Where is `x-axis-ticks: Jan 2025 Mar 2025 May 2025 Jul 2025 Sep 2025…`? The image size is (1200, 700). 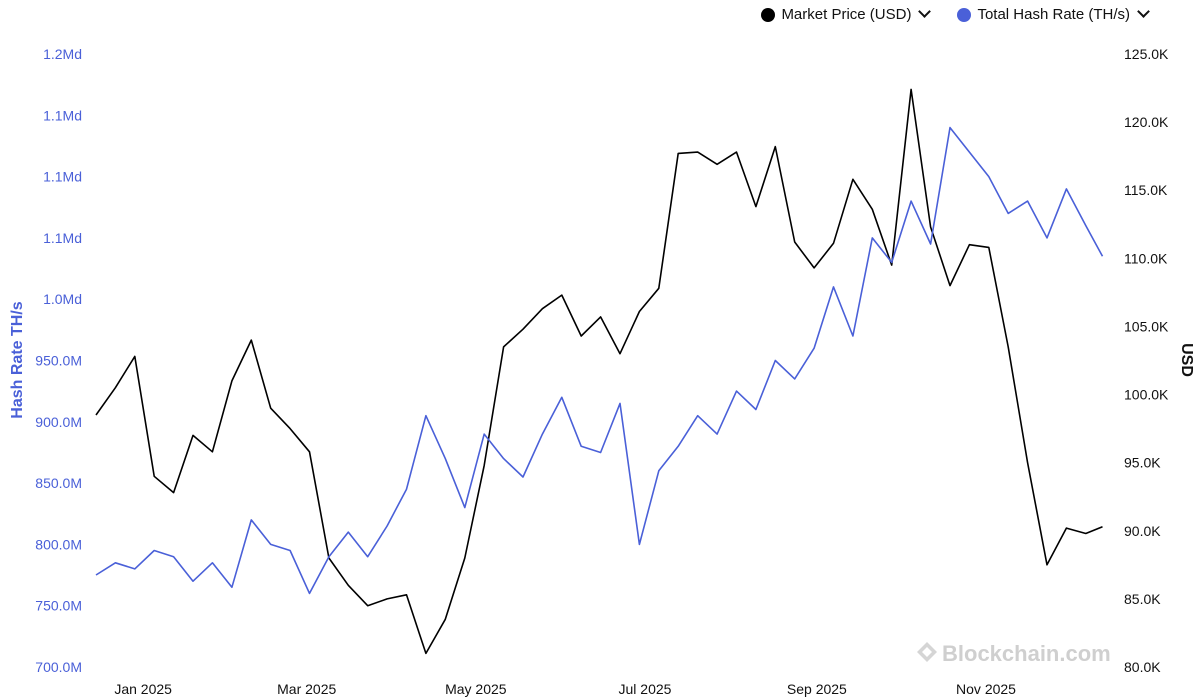 x-axis-ticks: Jan 2025 Mar 2025 May 2025 Jul 2025 Sep 2025… is located at coordinates (565, 689).